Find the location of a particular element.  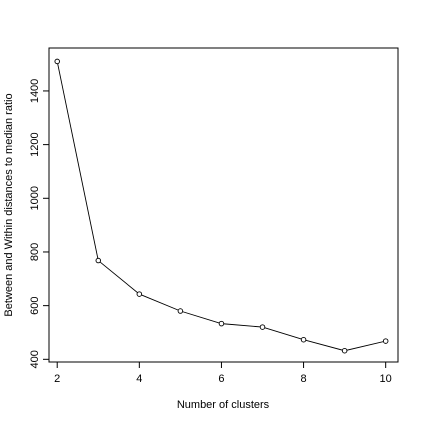

y-tick-label: 1000 is located at coordinates (35, 198).